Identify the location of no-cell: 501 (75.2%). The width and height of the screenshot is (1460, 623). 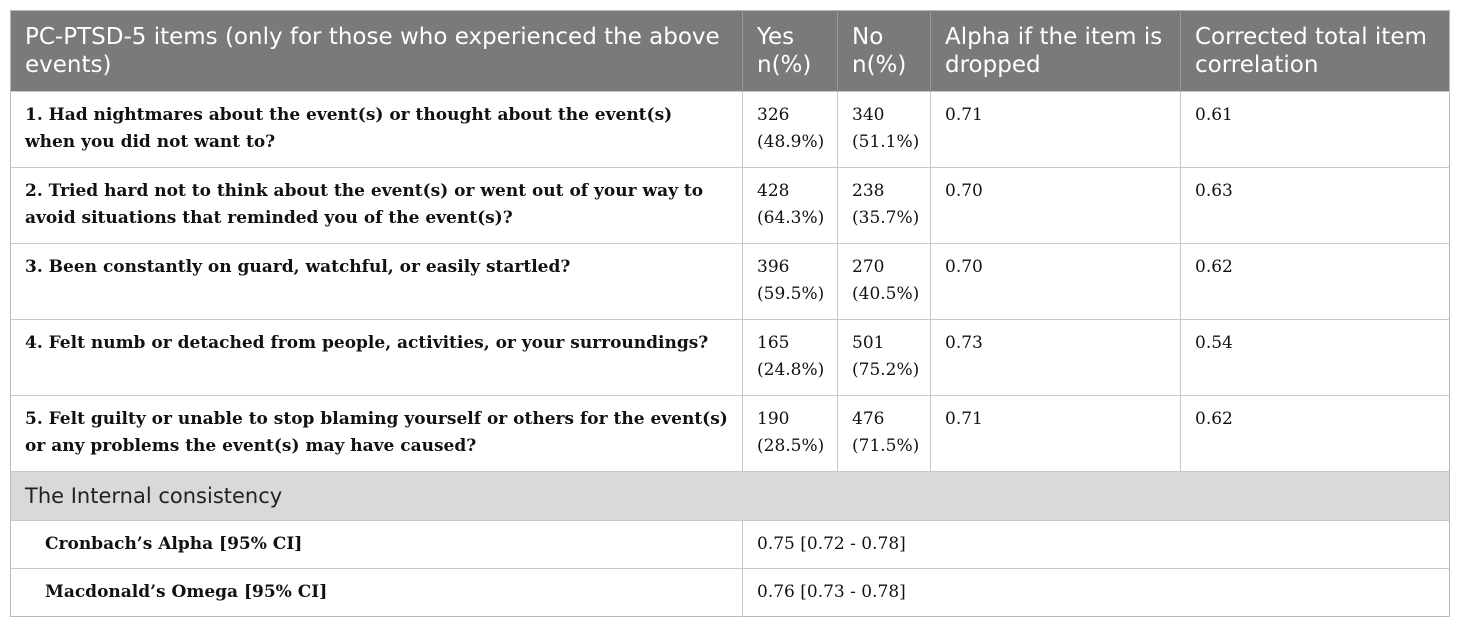
(884, 357).